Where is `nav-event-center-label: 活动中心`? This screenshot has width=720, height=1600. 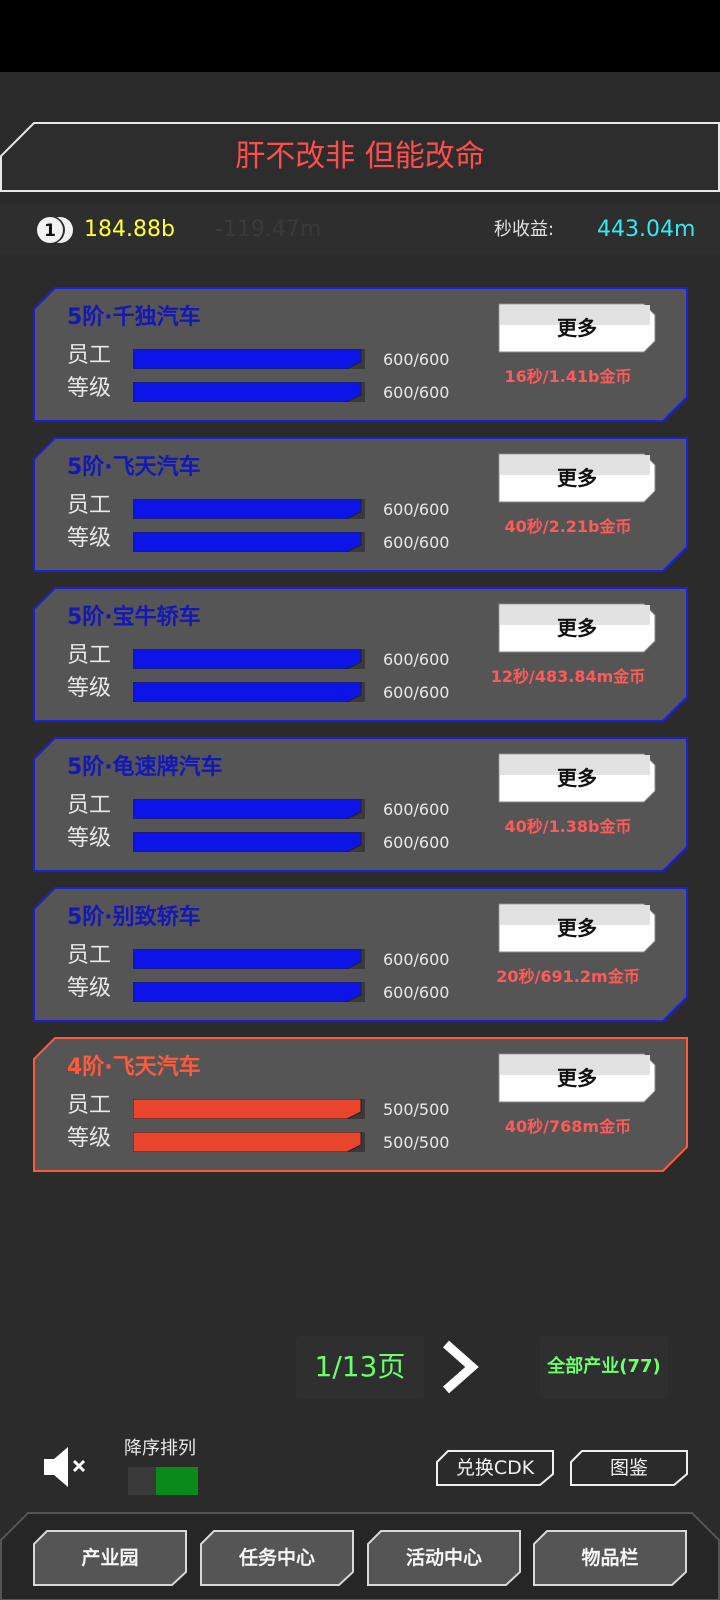 nav-event-center-label: 活动中心 is located at coordinates (443, 1558).